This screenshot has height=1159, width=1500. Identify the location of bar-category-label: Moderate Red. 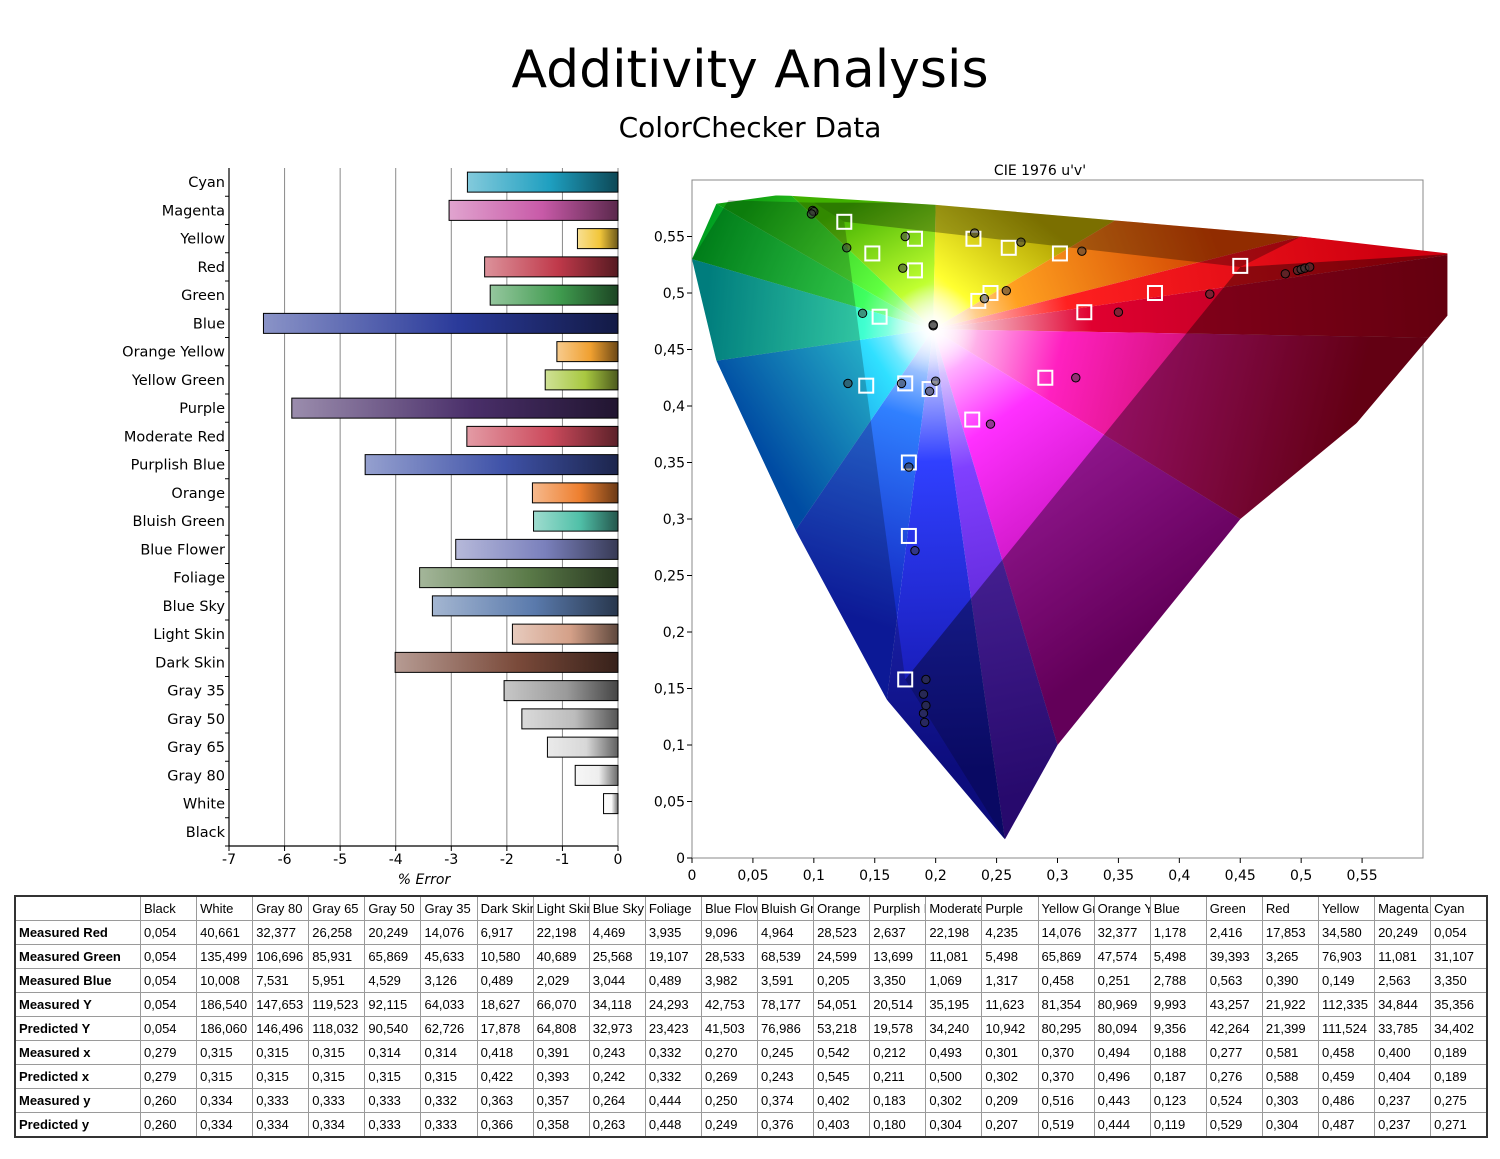
(174, 437).